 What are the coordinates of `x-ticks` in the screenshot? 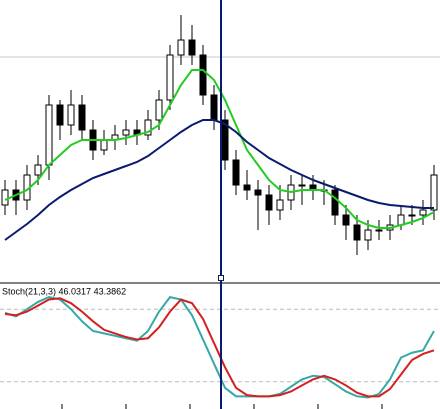 It's located at (222, 406).